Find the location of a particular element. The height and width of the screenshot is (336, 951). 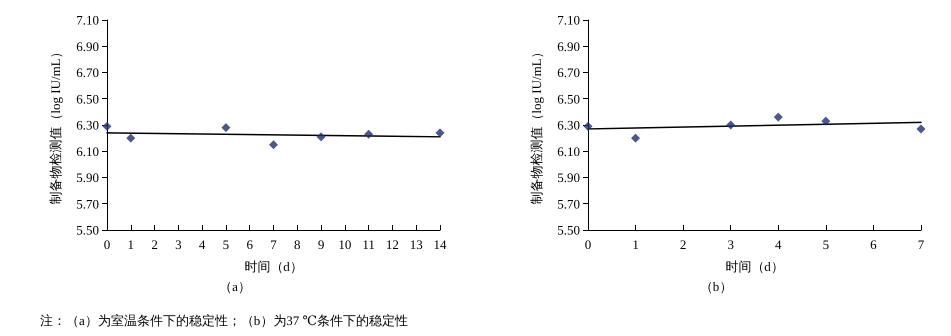

x-tick-label: 9 is located at coordinates (321, 244).